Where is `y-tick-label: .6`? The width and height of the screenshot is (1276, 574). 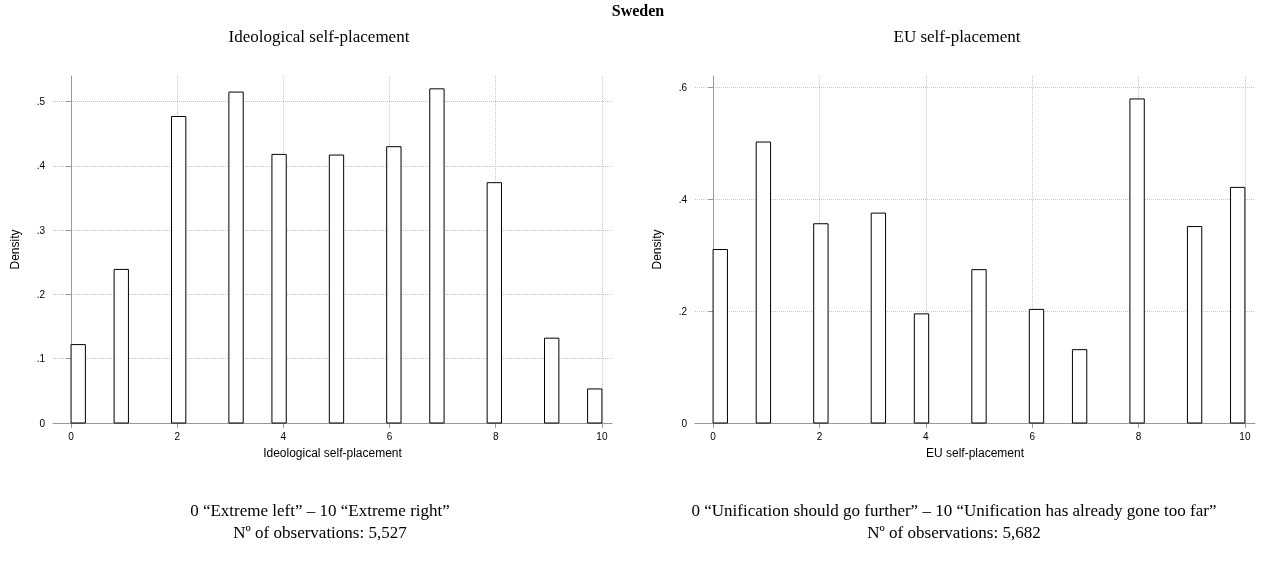
y-tick-label: .6 is located at coordinates (683, 87).